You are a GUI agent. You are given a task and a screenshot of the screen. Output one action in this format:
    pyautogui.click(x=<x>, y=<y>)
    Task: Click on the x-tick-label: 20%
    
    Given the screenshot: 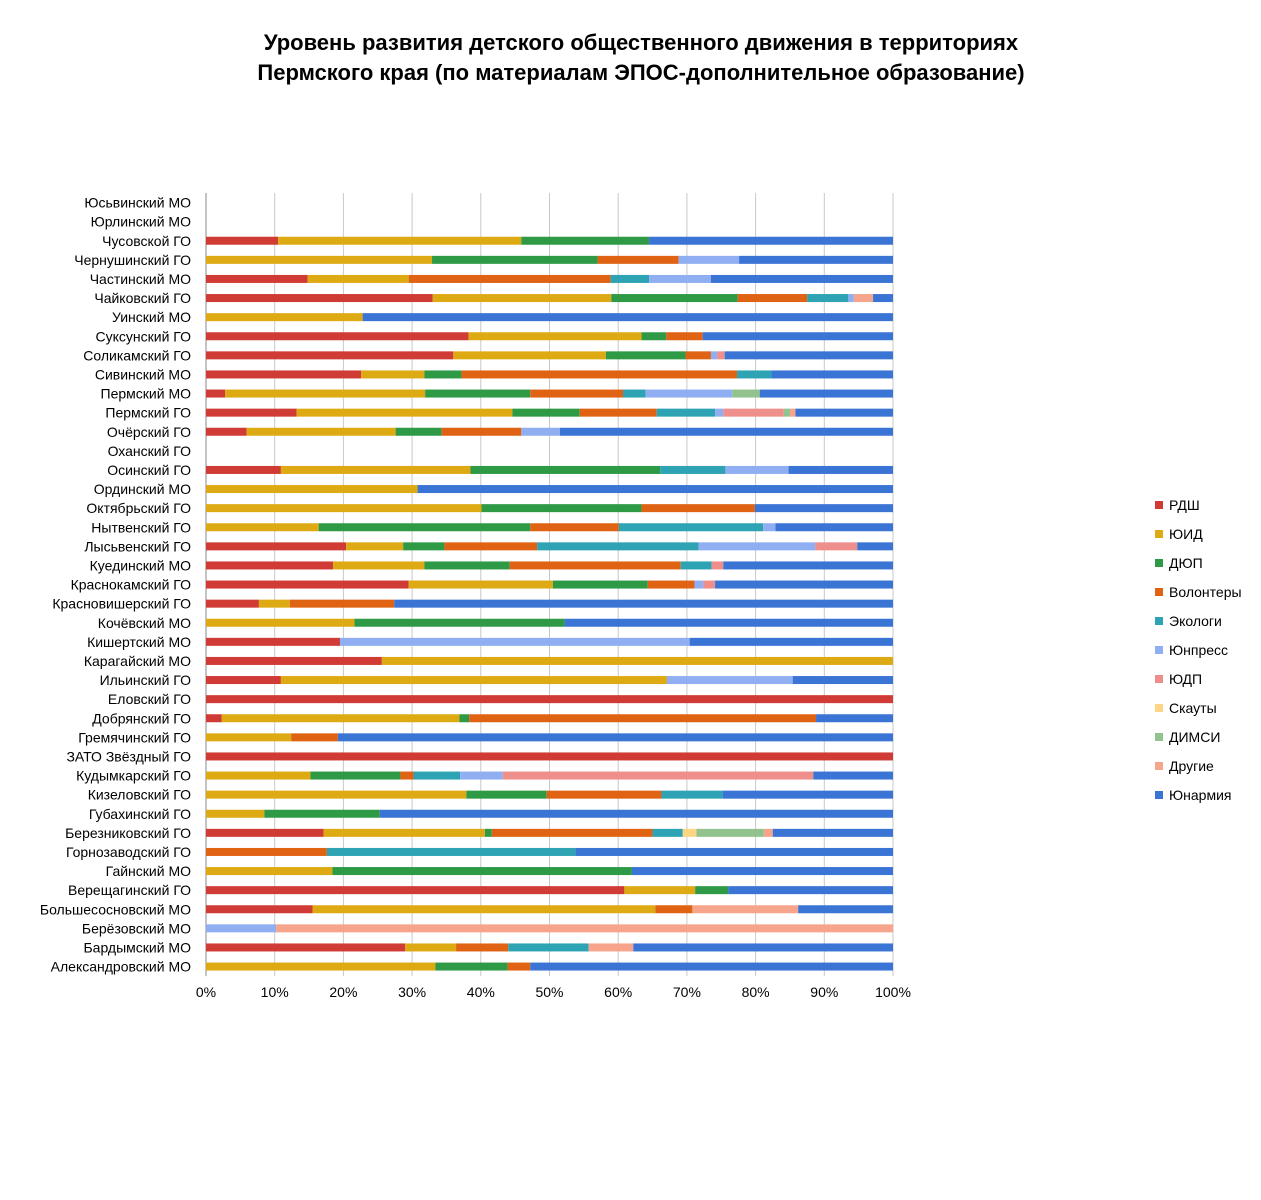 What is the action you would take?
    pyautogui.click(x=343, y=992)
    